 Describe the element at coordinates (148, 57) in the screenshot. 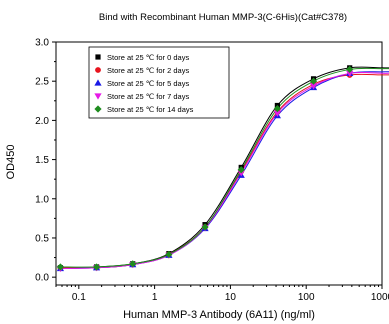

I see `legend-label: Store at 25 ℃ for 0 days` at that location.